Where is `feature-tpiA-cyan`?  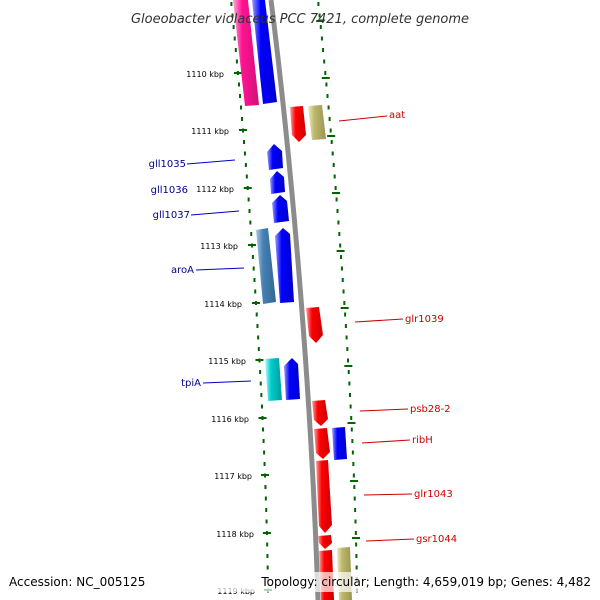 feature-tpiA-cyan is located at coordinates (273, 379).